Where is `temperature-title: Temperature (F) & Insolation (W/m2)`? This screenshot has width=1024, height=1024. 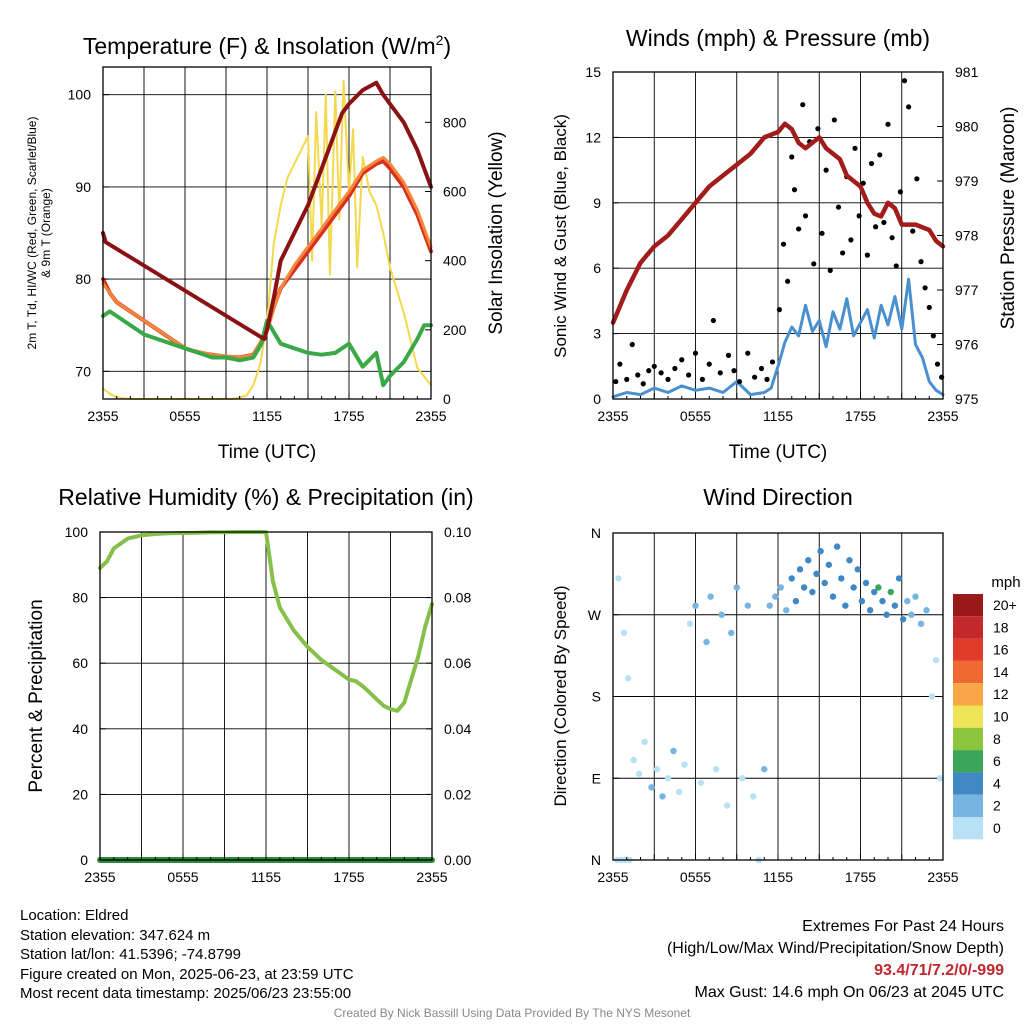
temperature-title: Temperature (F) & Insolation (W/m2) is located at coordinates (267, 45).